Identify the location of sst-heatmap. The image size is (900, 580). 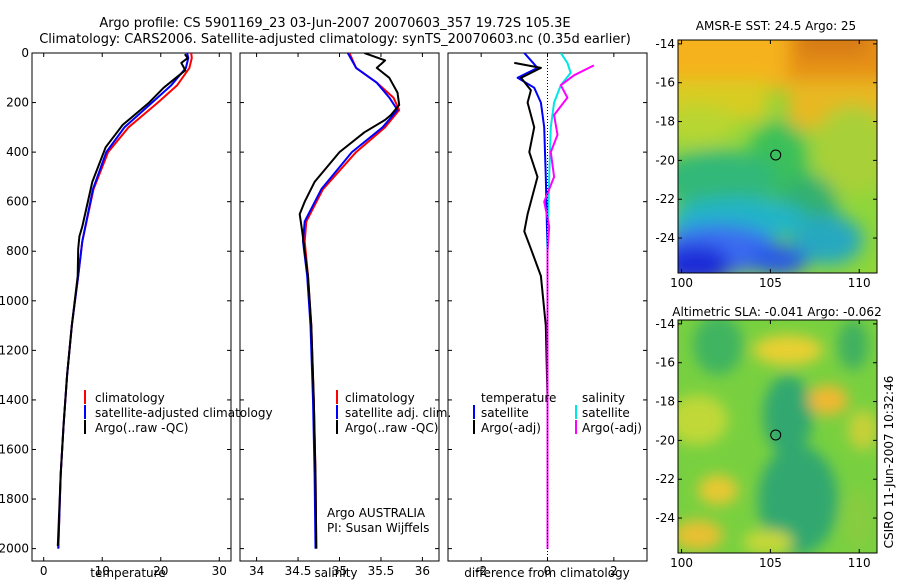
(777, 156).